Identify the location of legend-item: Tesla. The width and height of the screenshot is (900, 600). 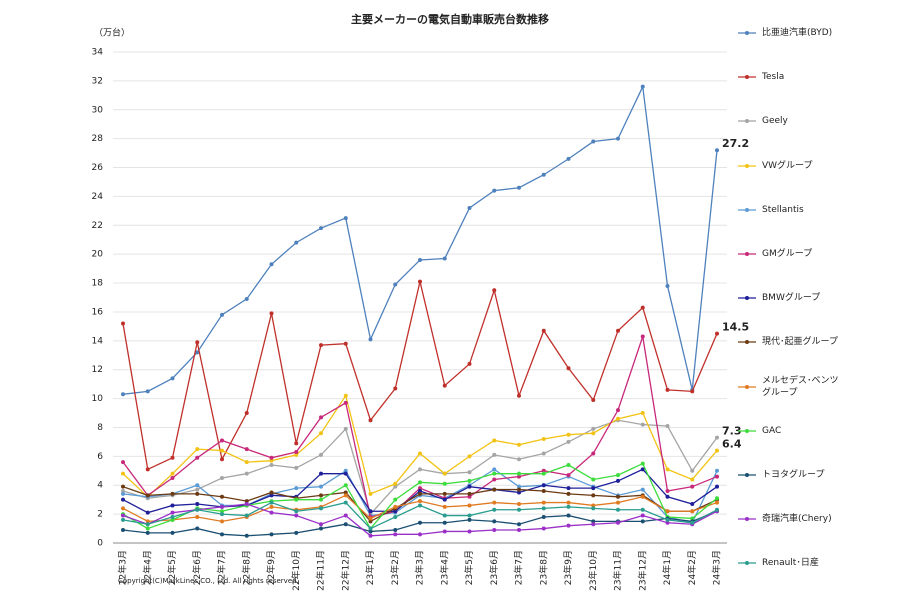
(818, 77).